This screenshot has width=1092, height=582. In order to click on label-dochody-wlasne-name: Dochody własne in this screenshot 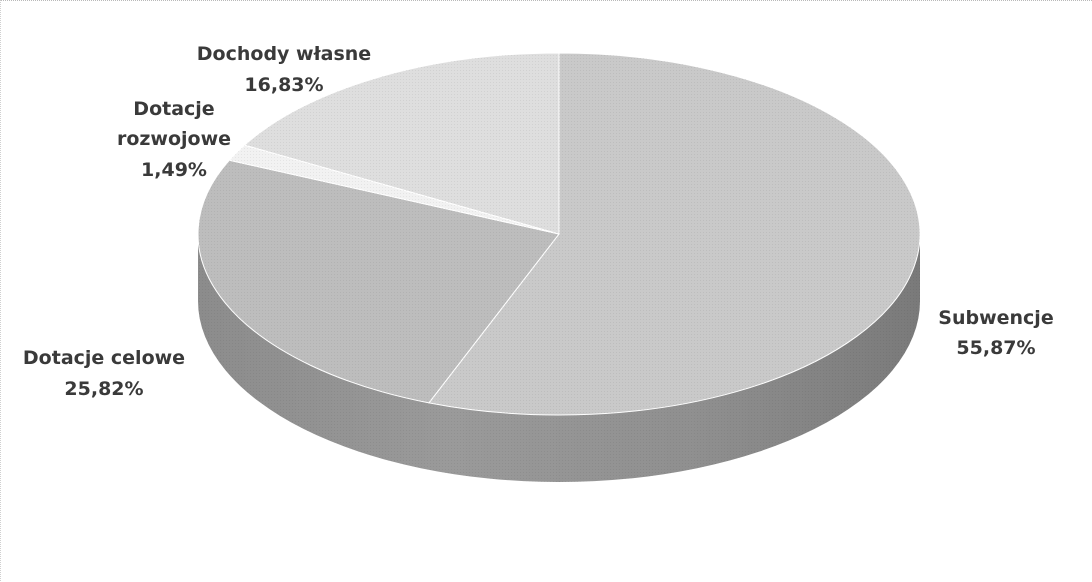, I will do `click(284, 54)`.